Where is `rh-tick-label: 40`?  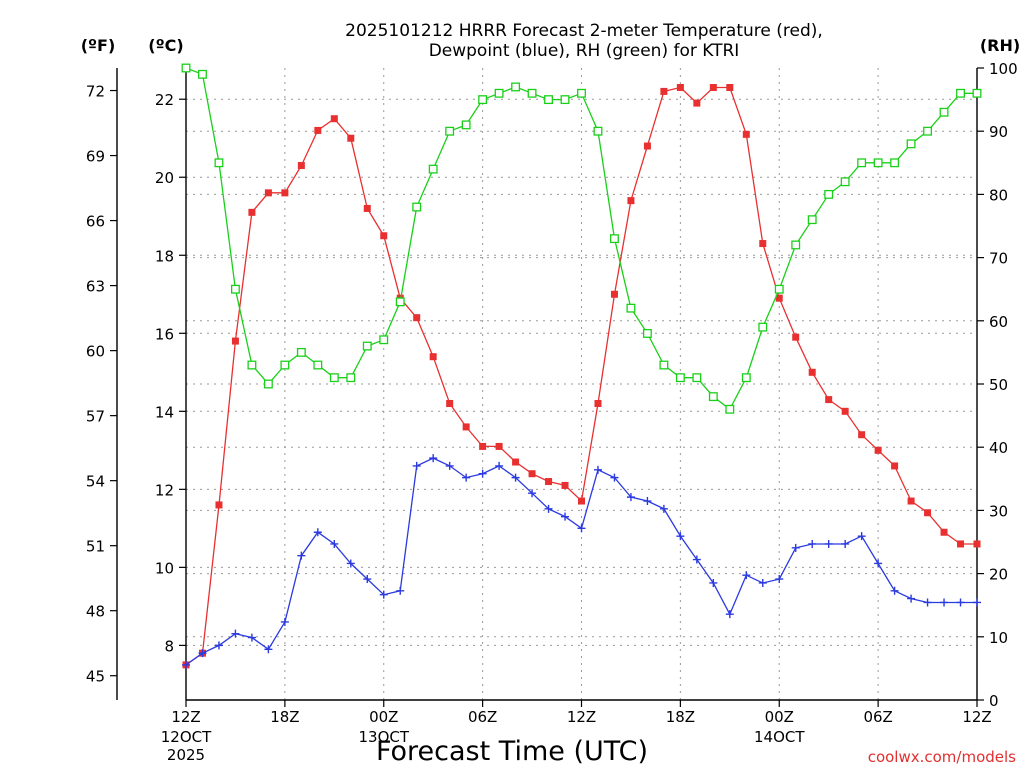
rh-tick-label: 40 is located at coordinates (998, 448).